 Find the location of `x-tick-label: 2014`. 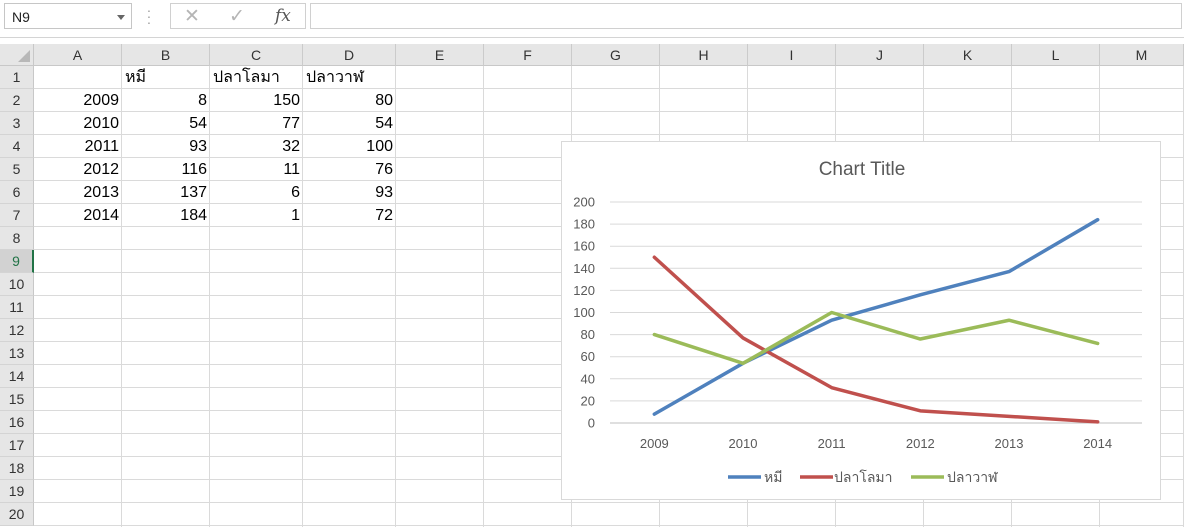

x-tick-label: 2014 is located at coordinates (1097, 443).